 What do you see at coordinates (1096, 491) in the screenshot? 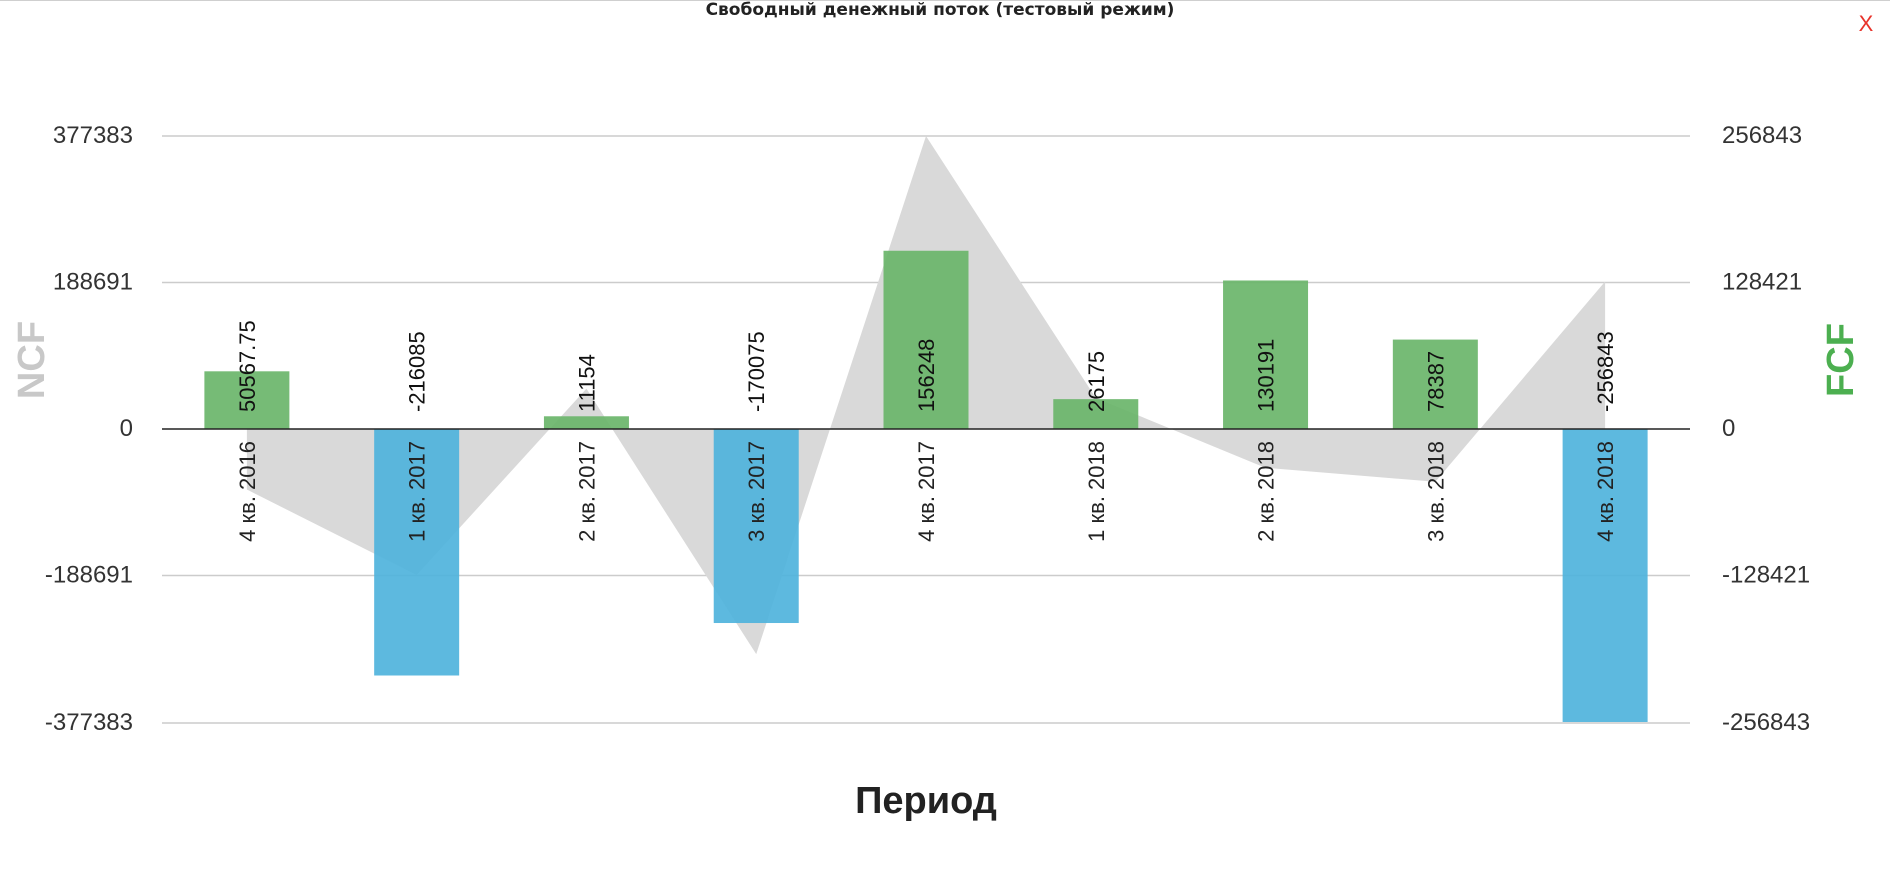
I see `category-label: 1 кв. 2018` at bounding box center [1096, 491].